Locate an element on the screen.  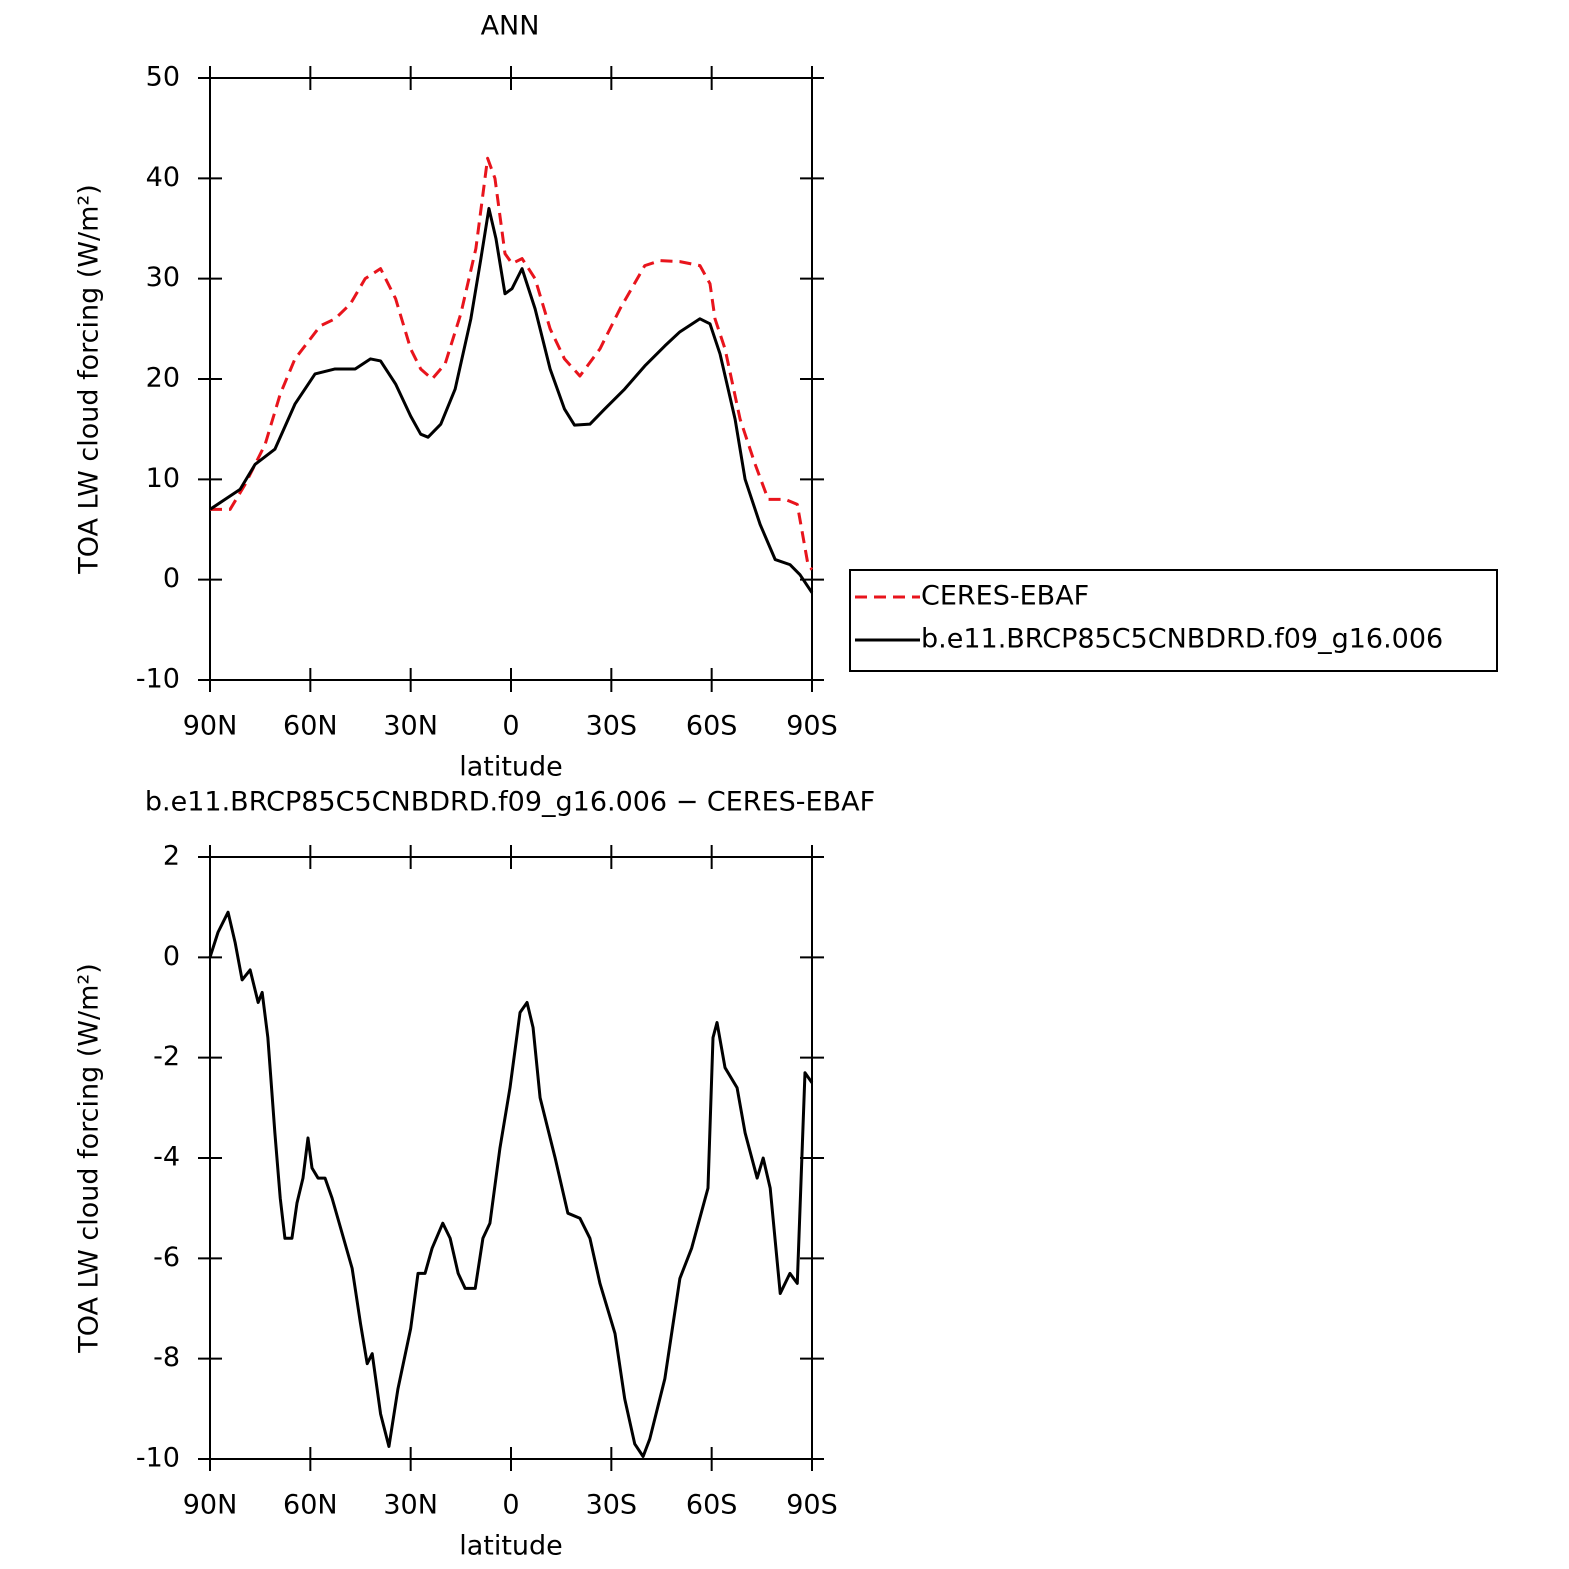
y-tick-label: 2 is located at coordinates (171, 856).